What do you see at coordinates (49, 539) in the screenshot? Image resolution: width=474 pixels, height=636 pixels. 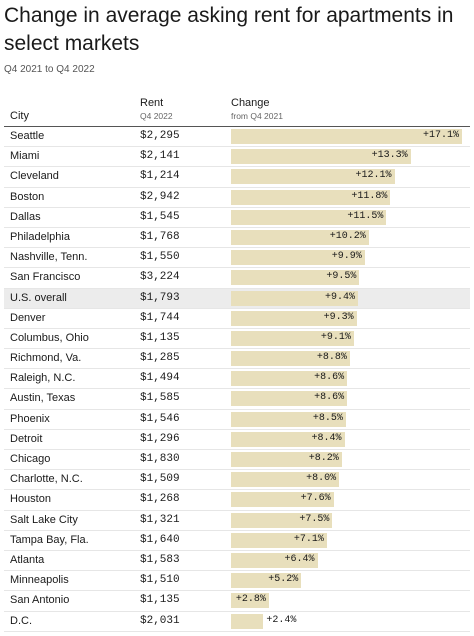 I see `city-label: Tampa Bay, Fla.` at bounding box center [49, 539].